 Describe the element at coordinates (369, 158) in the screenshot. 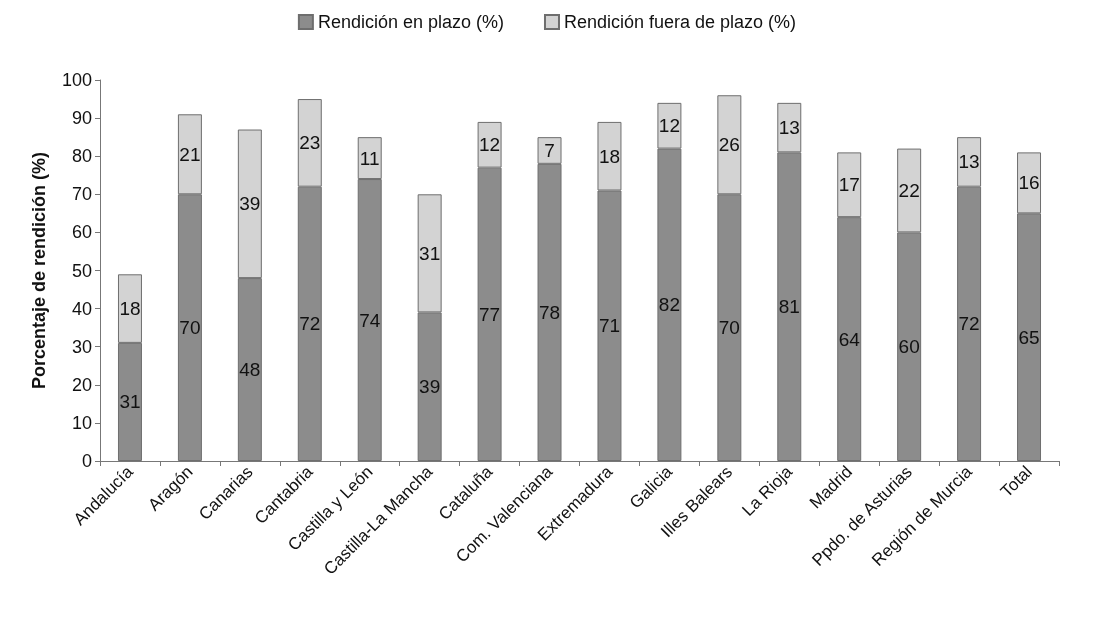

I see `data-label: 11` at that location.